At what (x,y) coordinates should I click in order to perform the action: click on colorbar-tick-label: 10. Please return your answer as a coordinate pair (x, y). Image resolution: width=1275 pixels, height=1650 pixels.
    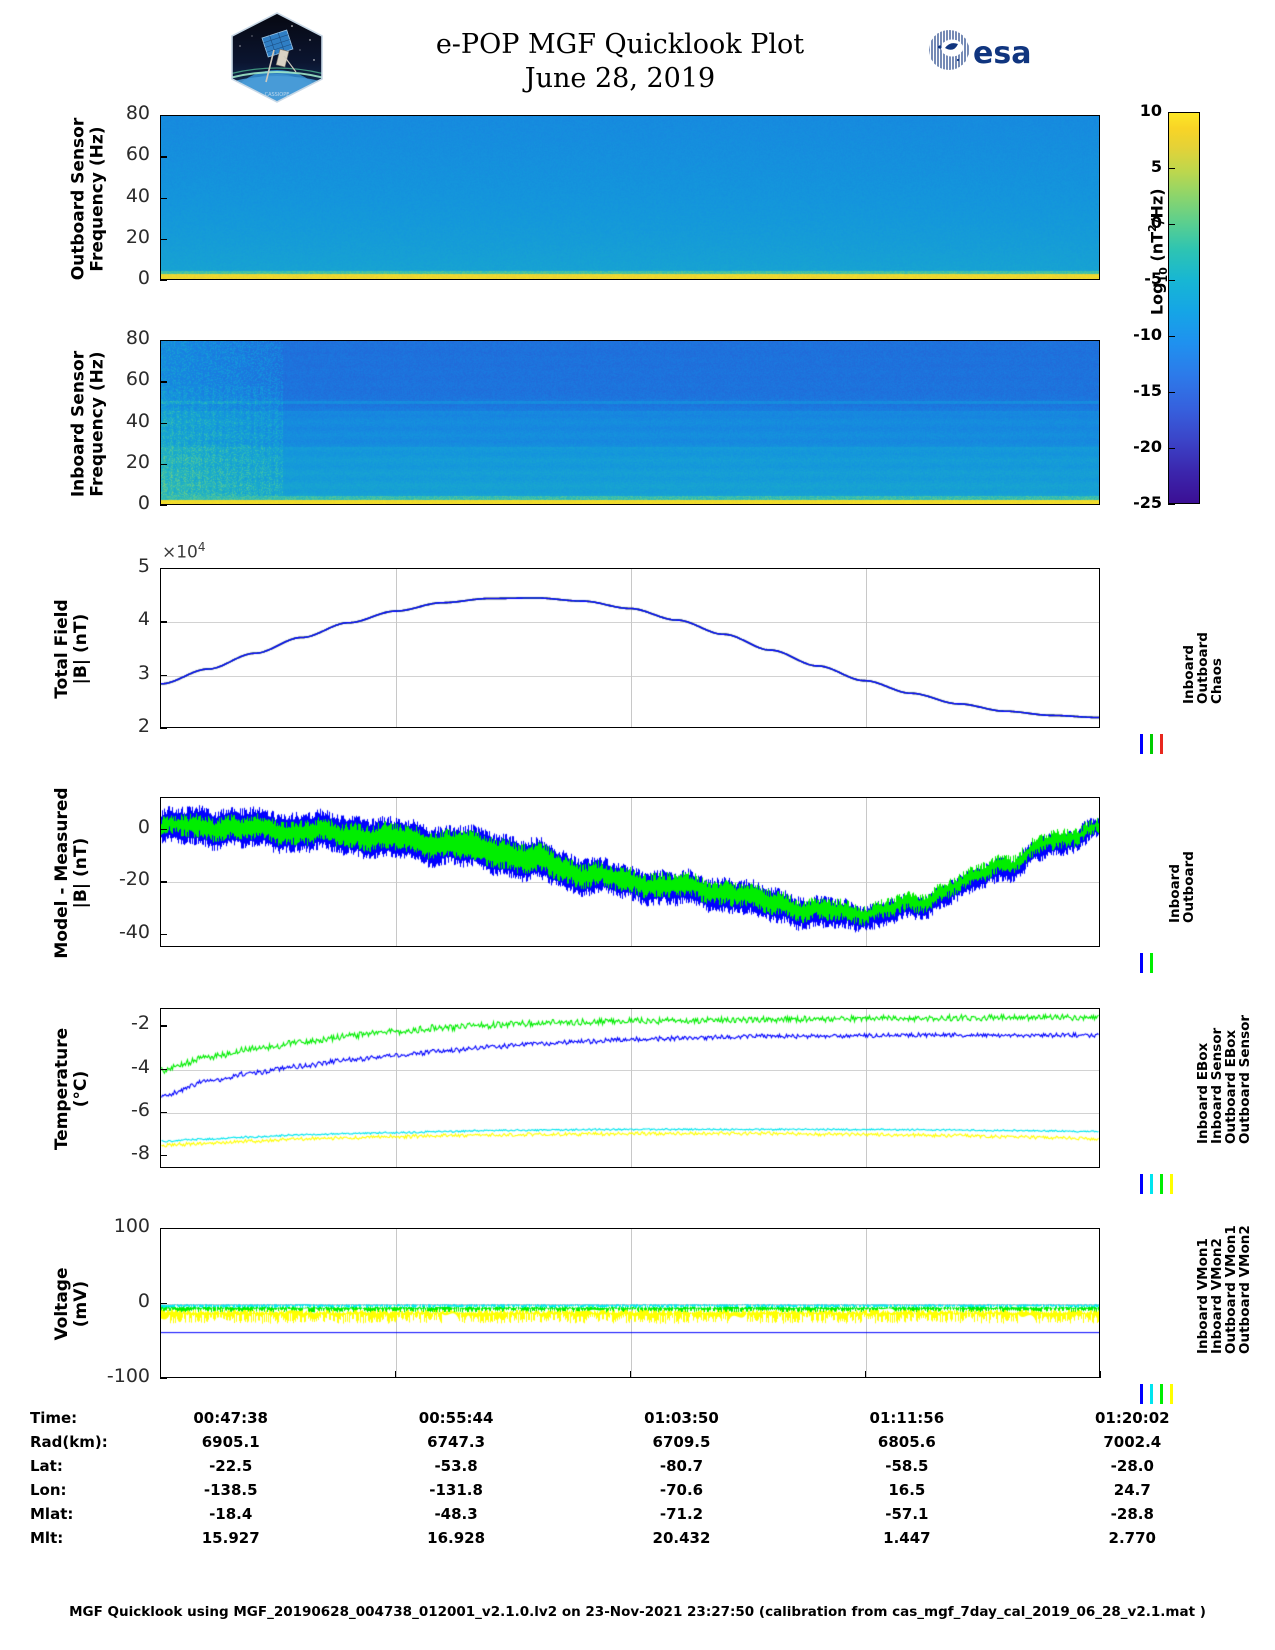
    Looking at the image, I should click on (1150, 110).